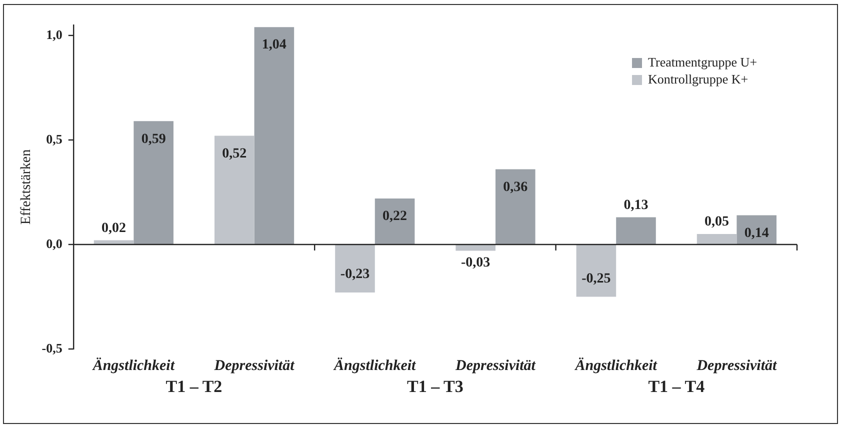 The image size is (843, 430). I want to click on y-tick-label: 1,0, so click(54, 34).